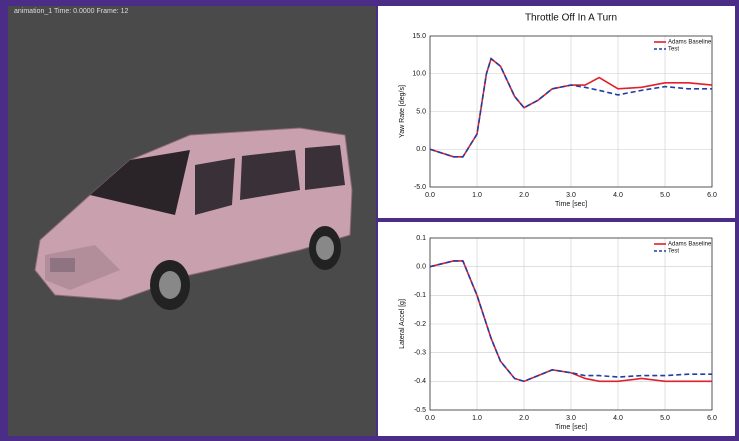  What do you see at coordinates (421, 111) in the screenshot?
I see `y-tick-label: 5.0` at bounding box center [421, 111].